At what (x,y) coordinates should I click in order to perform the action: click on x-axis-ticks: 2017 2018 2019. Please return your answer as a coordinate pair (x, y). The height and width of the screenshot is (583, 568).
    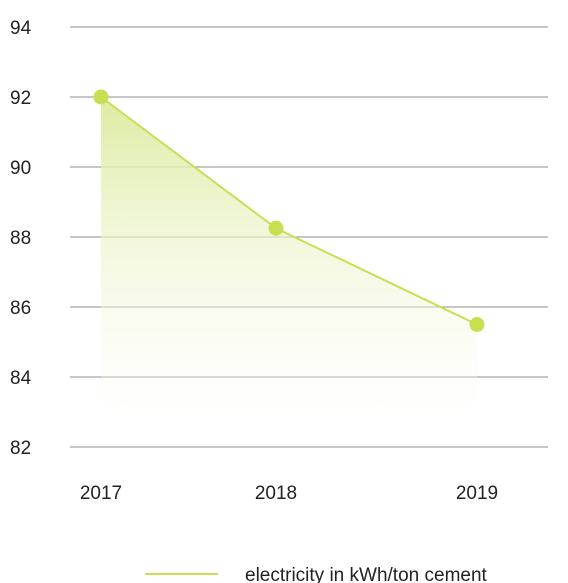
    Looking at the image, I should click on (289, 493).